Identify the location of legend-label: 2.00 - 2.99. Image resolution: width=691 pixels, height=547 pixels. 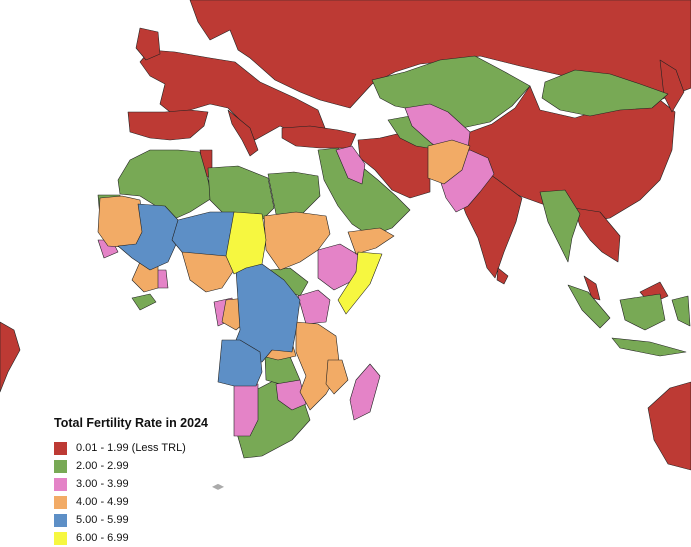
(102, 466).